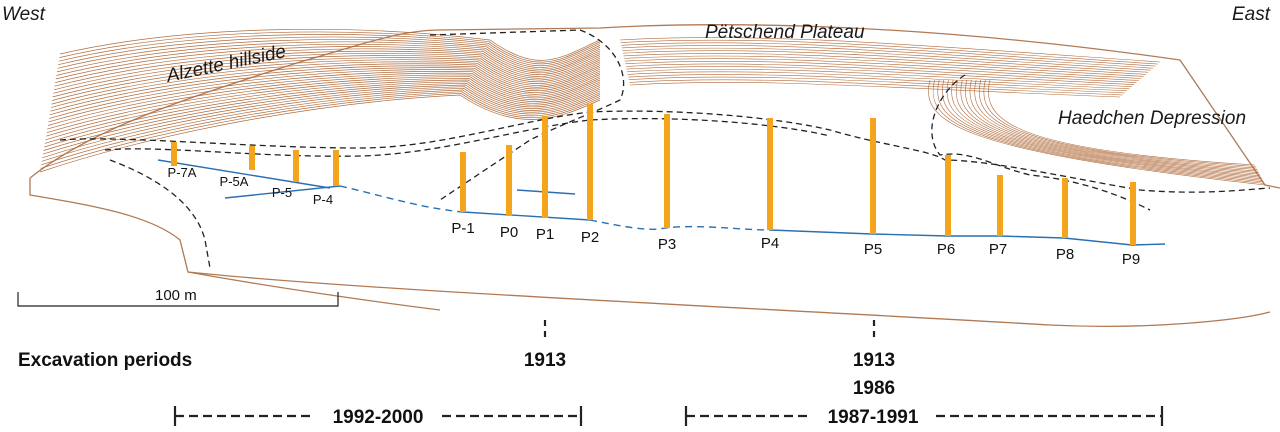  What do you see at coordinates (462, 228) in the screenshot?
I see `shaft-label-p-1: P-1` at bounding box center [462, 228].